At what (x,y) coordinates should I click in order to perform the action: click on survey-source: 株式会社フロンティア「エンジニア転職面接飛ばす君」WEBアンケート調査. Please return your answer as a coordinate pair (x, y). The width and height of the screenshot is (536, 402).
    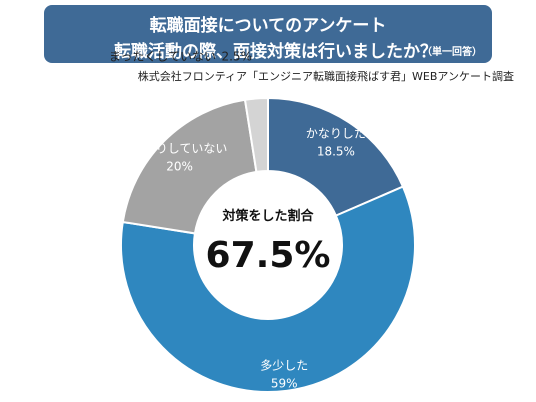
    Looking at the image, I should click on (325, 76).